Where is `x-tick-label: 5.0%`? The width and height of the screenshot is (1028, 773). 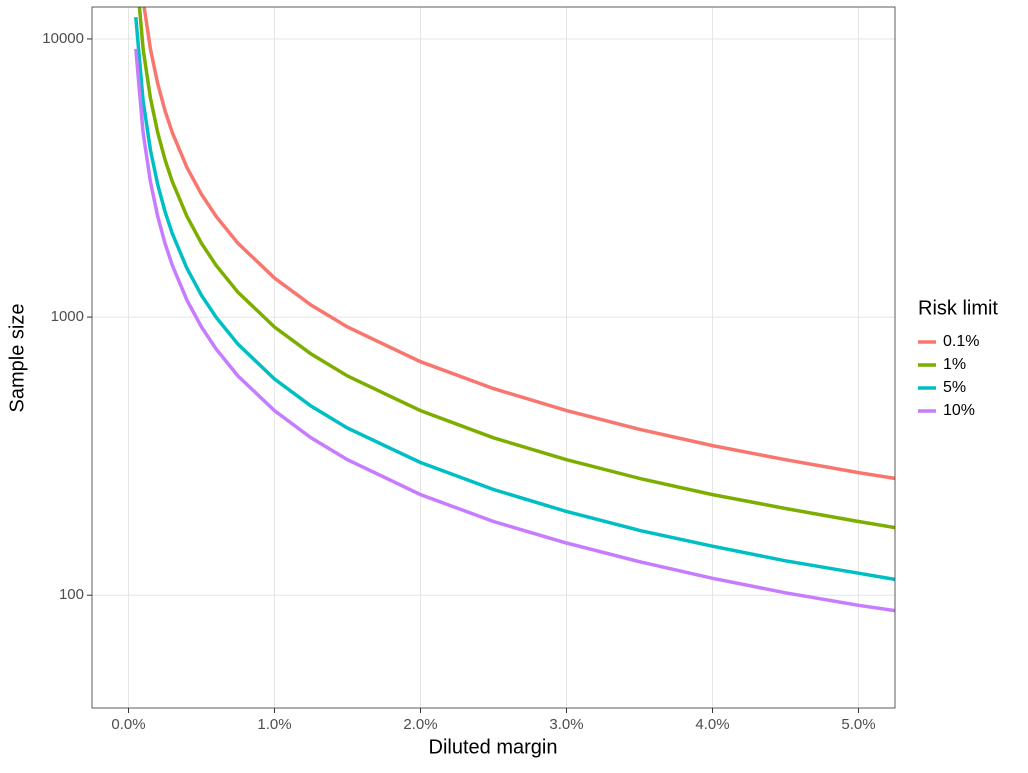 x-tick-label: 5.0% is located at coordinates (858, 724).